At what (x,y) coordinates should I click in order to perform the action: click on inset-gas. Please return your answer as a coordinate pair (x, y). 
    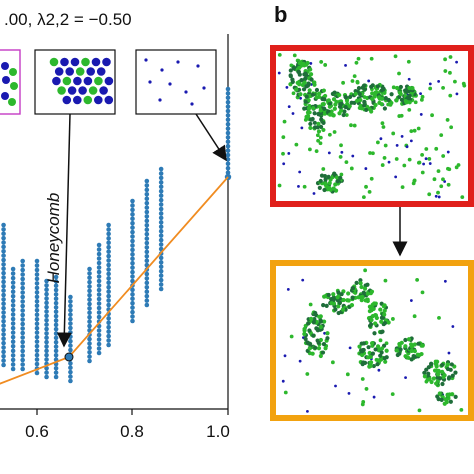
    Looking at the image, I should click on (176, 82).